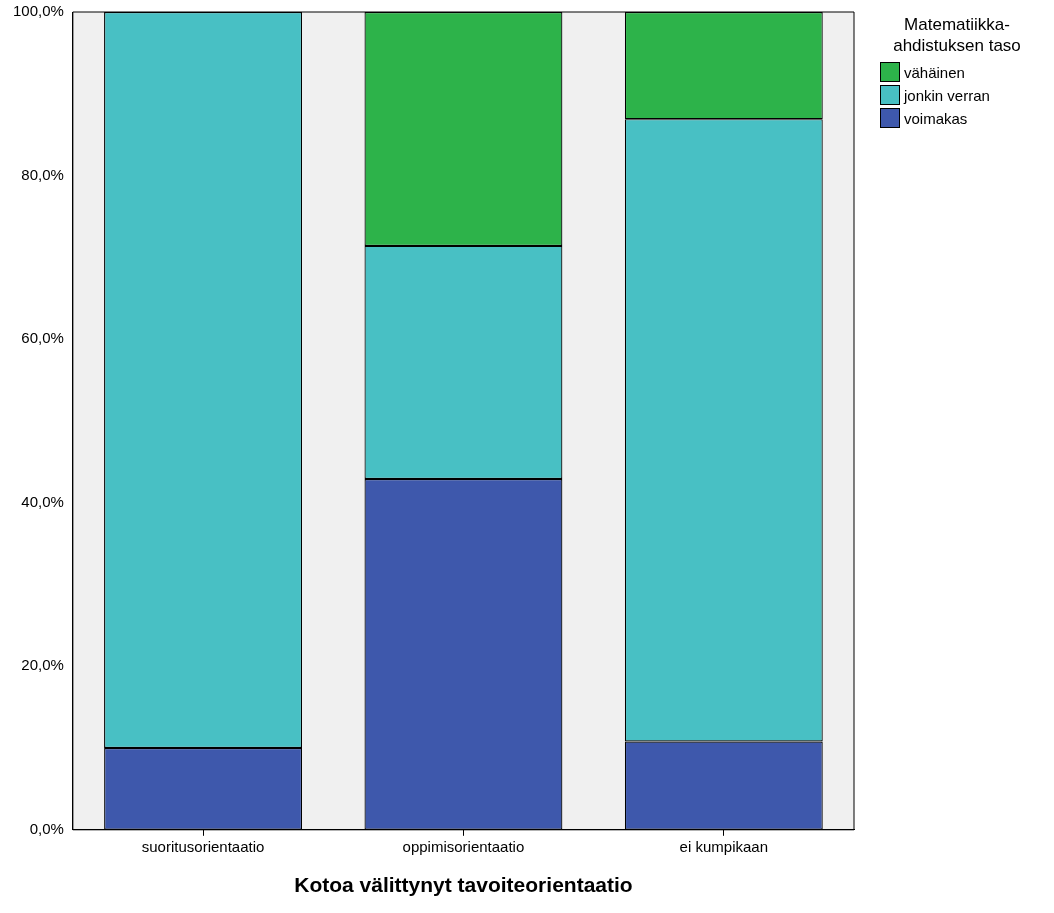  I want to click on x-tick-label: ei kumpikaan, so click(724, 846).